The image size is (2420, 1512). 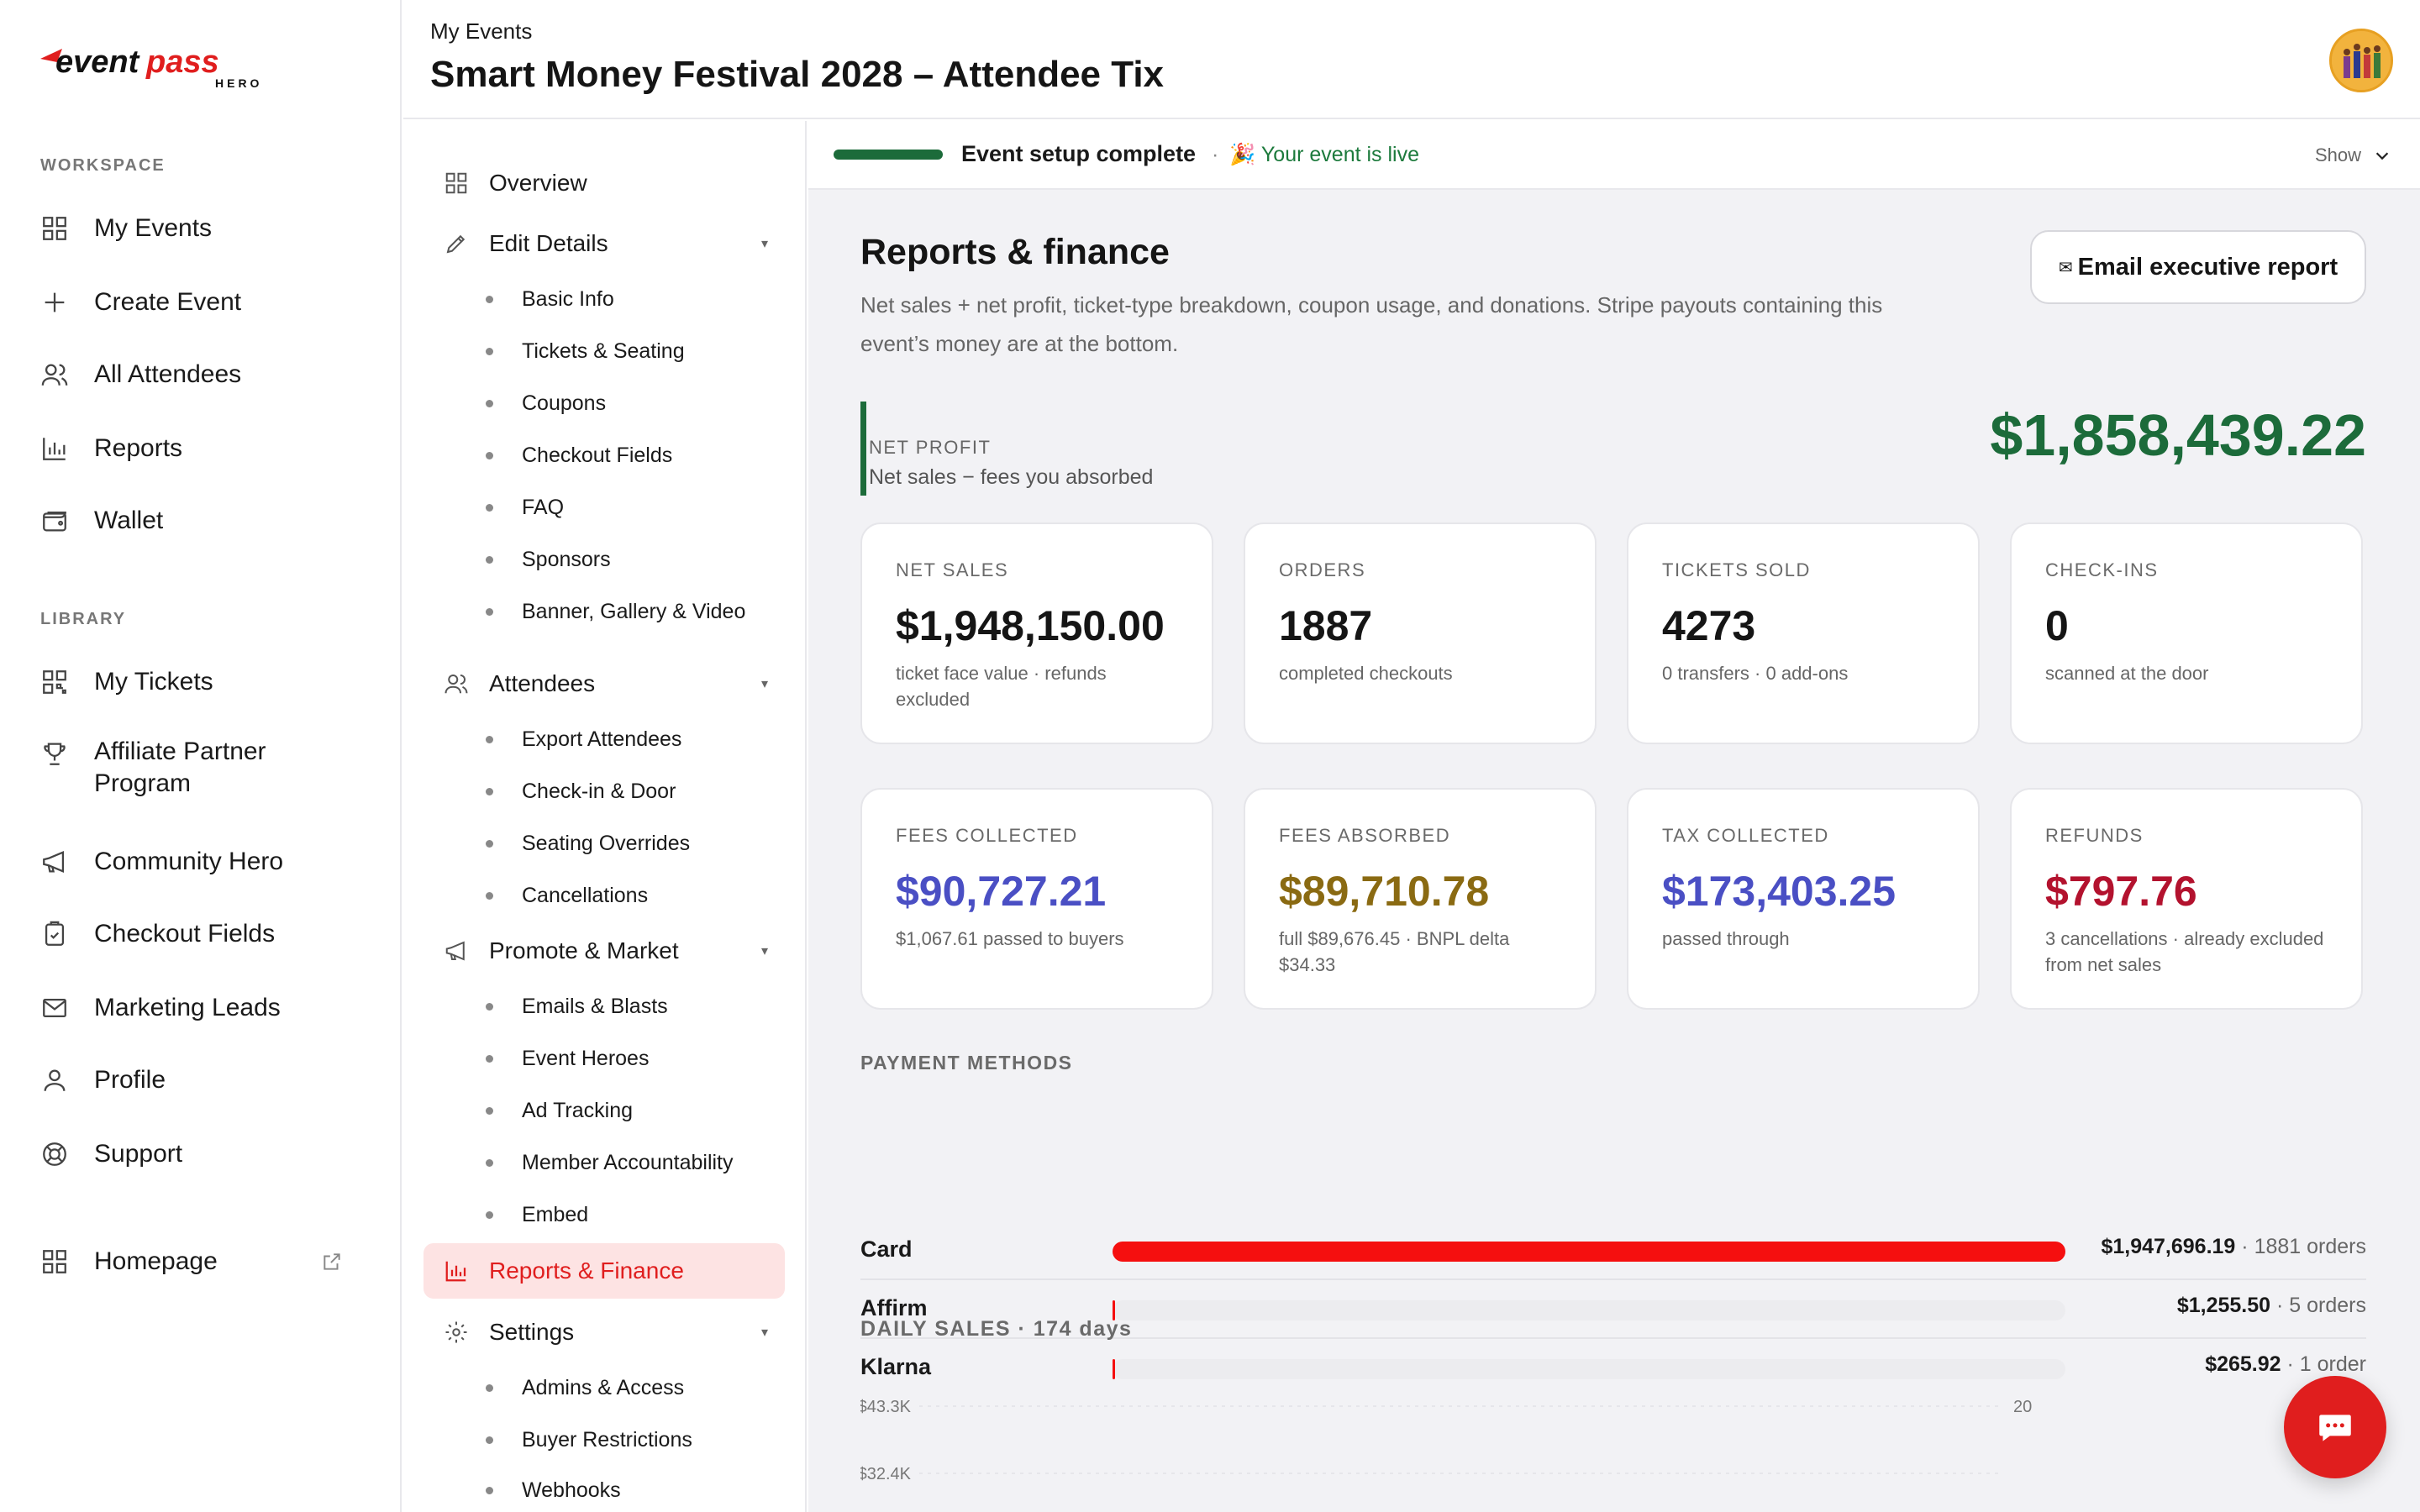 What do you see at coordinates (548, 243) in the screenshot?
I see `subnav-label: Edit Details` at bounding box center [548, 243].